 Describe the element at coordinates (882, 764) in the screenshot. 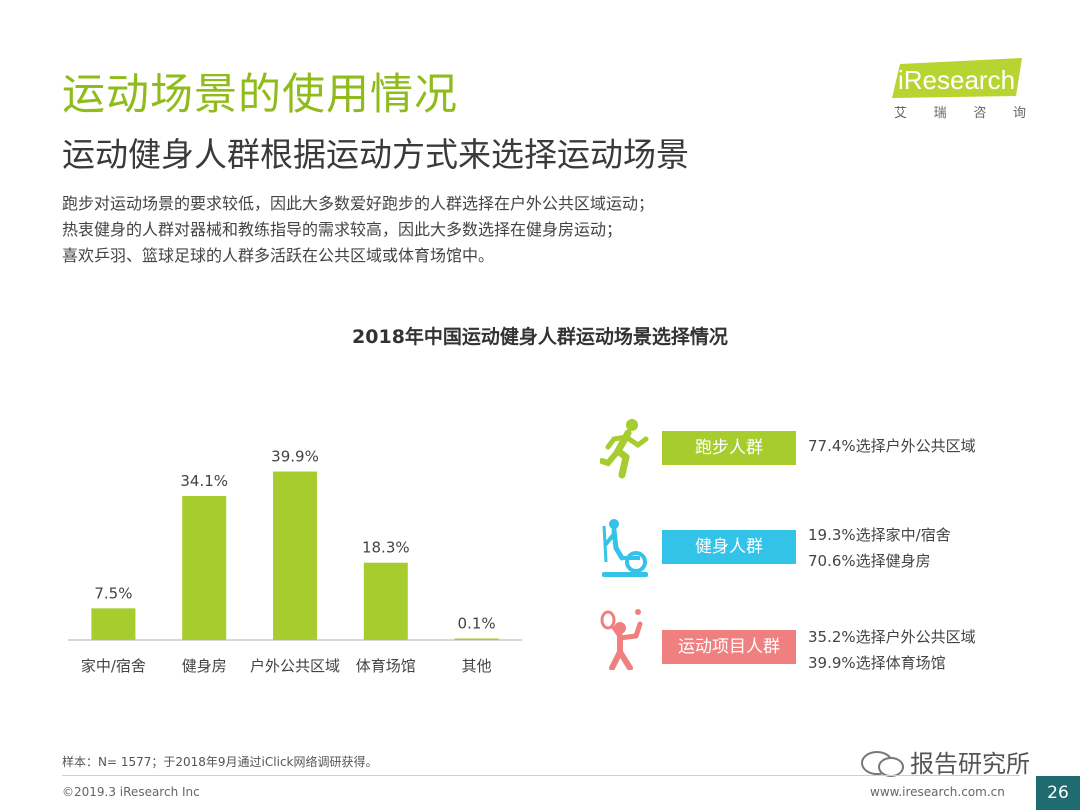

I see `wechat-icon` at that location.